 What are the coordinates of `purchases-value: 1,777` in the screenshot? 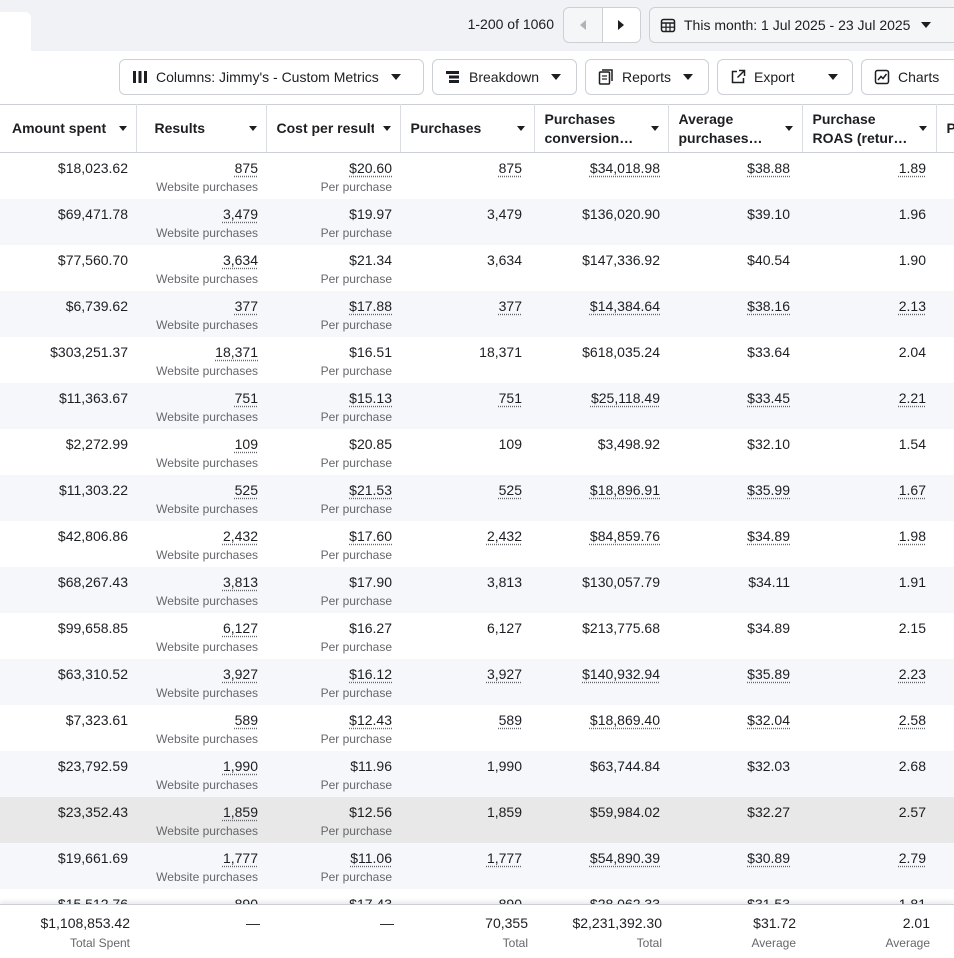 It's located at (504, 857).